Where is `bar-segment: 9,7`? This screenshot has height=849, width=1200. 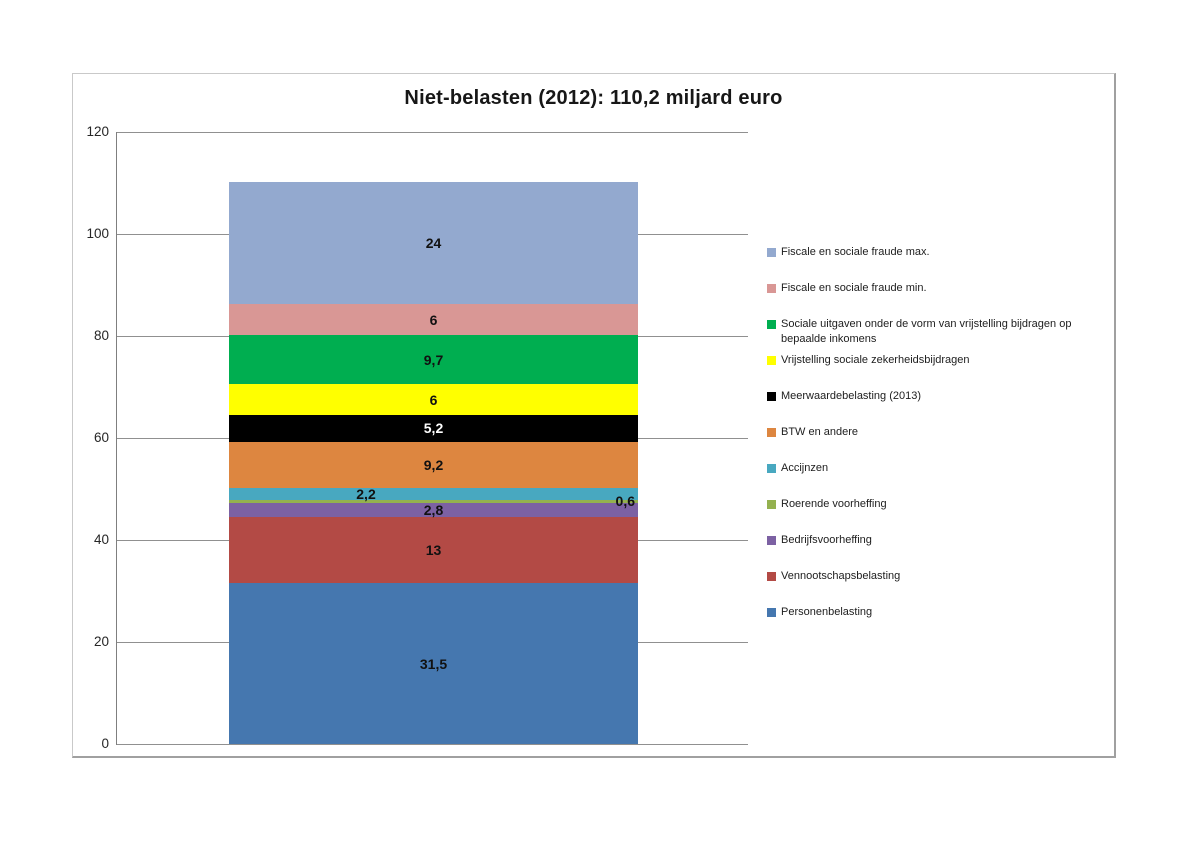 bar-segment: 9,7 is located at coordinates (433, 359).